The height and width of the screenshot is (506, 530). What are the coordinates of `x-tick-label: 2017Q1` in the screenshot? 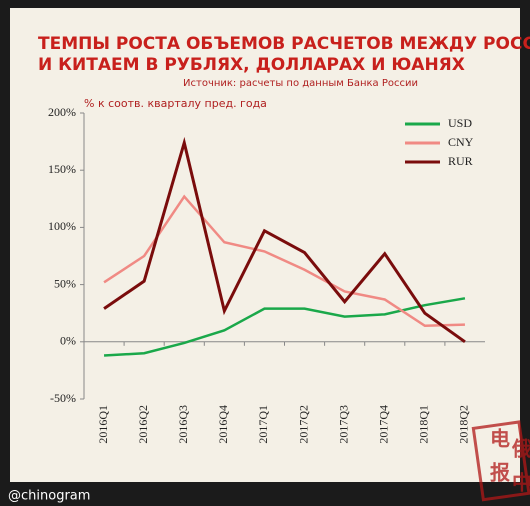 It's located at (263, 424).